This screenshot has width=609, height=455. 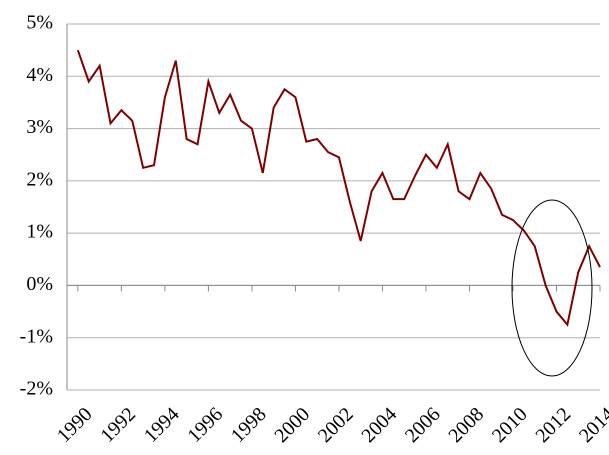 What do you see at coordinates (205, 425) in the screenshot?
I see `x-tick-label: 1996` at bounding box center [205, 425].